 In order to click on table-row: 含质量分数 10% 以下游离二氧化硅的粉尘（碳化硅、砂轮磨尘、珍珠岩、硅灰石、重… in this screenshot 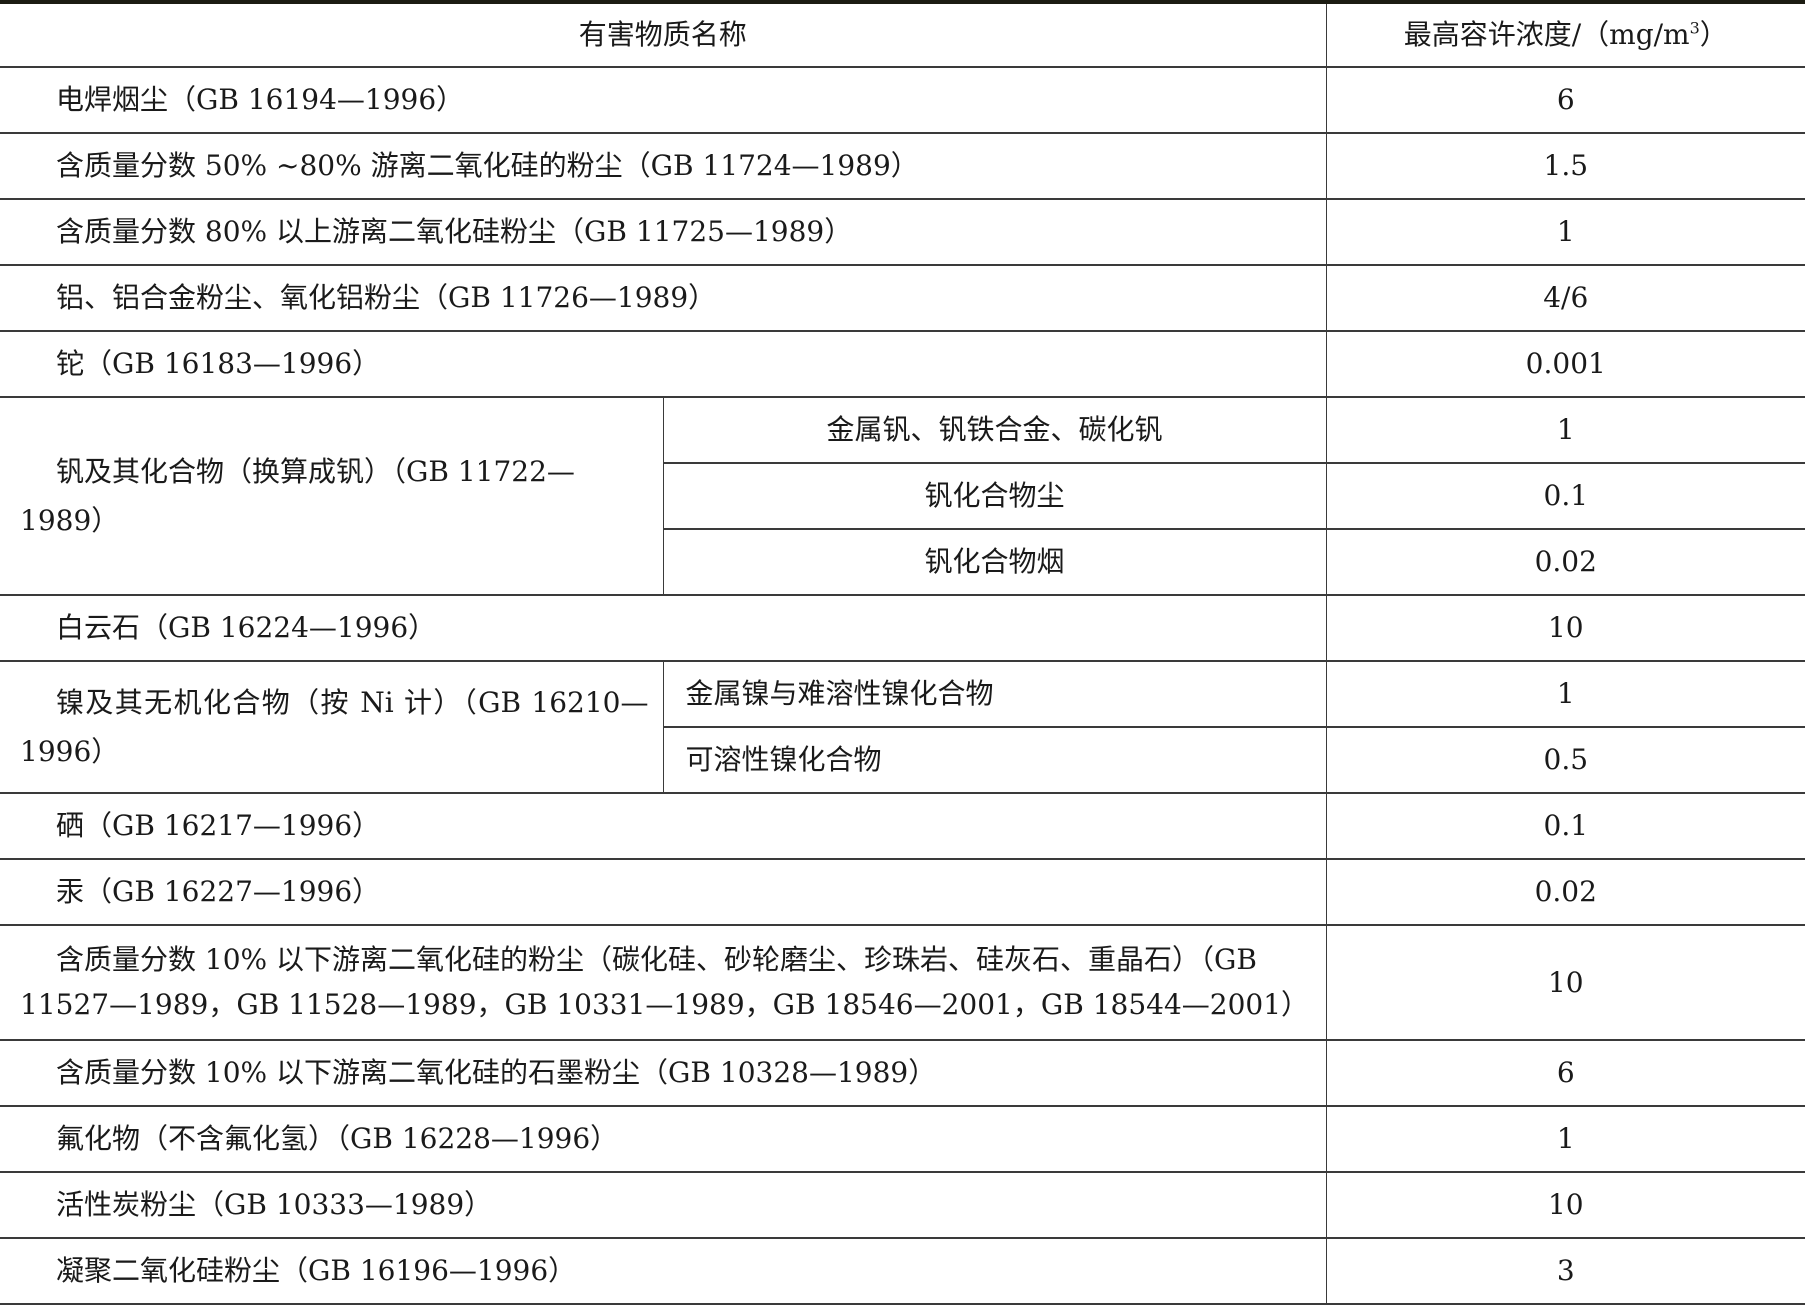, I will do `click(902, 982)`.